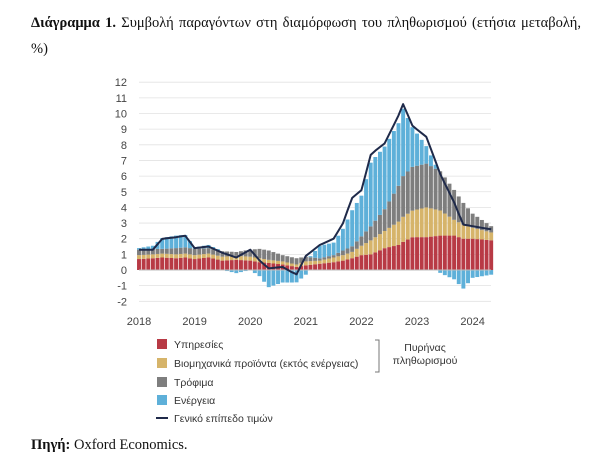  Describe the element at coordinates (121, 99) in the screenshot. I see `y-tick-label: 11` at that location.